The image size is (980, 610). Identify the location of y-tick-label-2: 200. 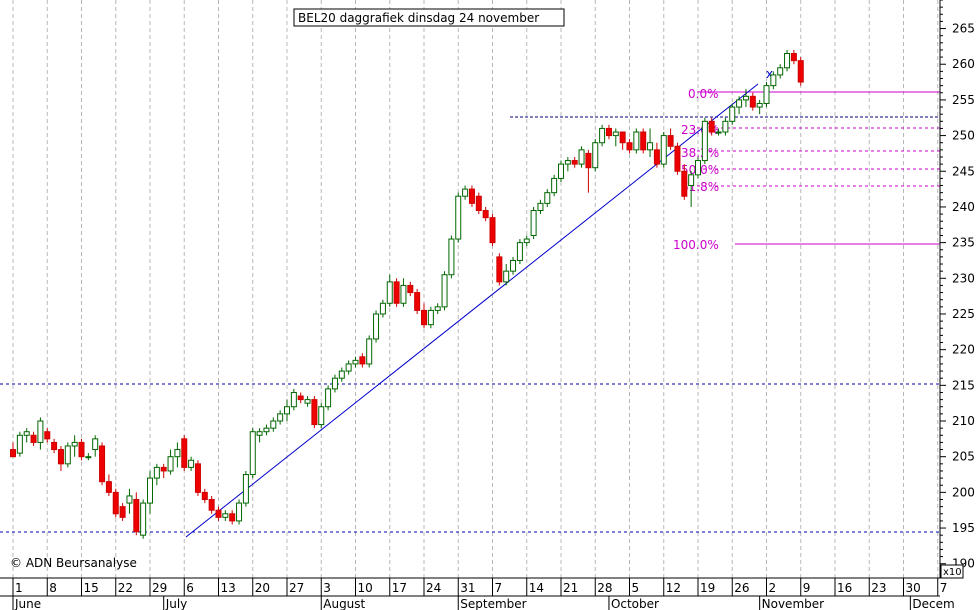
(963, 492).